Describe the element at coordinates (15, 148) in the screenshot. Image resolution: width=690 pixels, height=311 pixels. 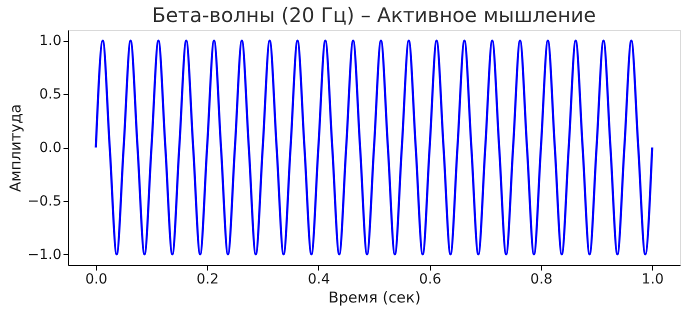
I see `y-axis-title: Амплитуда` at that location.